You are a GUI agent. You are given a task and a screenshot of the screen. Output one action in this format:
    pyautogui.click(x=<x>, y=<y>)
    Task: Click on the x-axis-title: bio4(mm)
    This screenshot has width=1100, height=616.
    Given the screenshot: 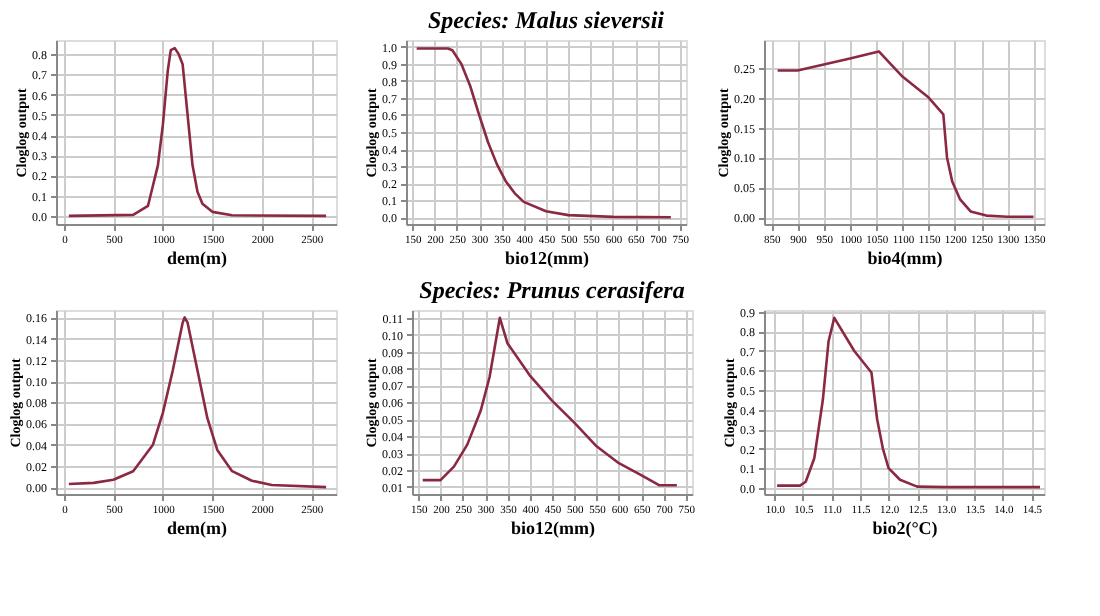 What is the action you would take?
    pyautogui.click(x=905, y=258)
    